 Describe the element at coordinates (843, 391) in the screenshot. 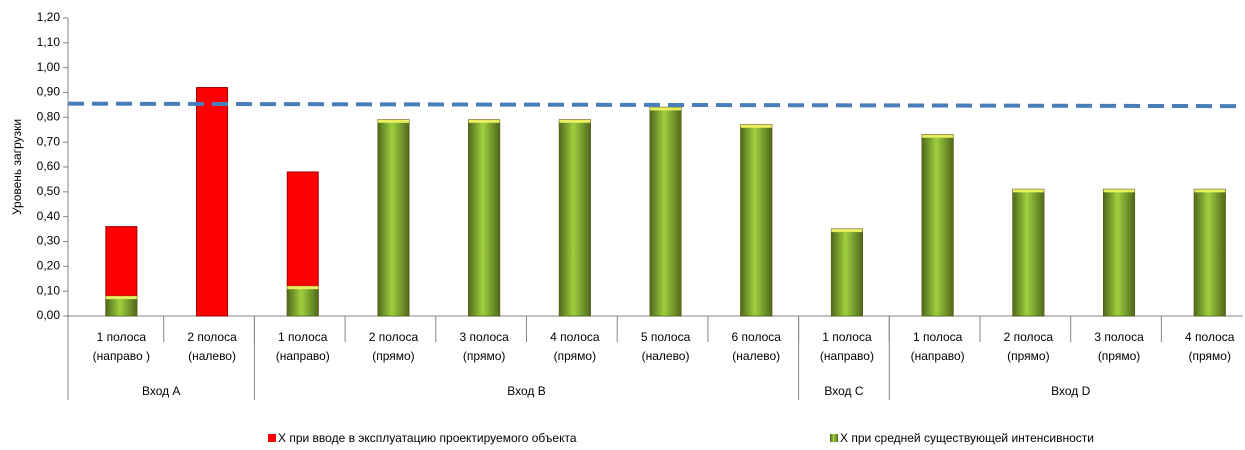

I see `group-label: Вход C` at that location.